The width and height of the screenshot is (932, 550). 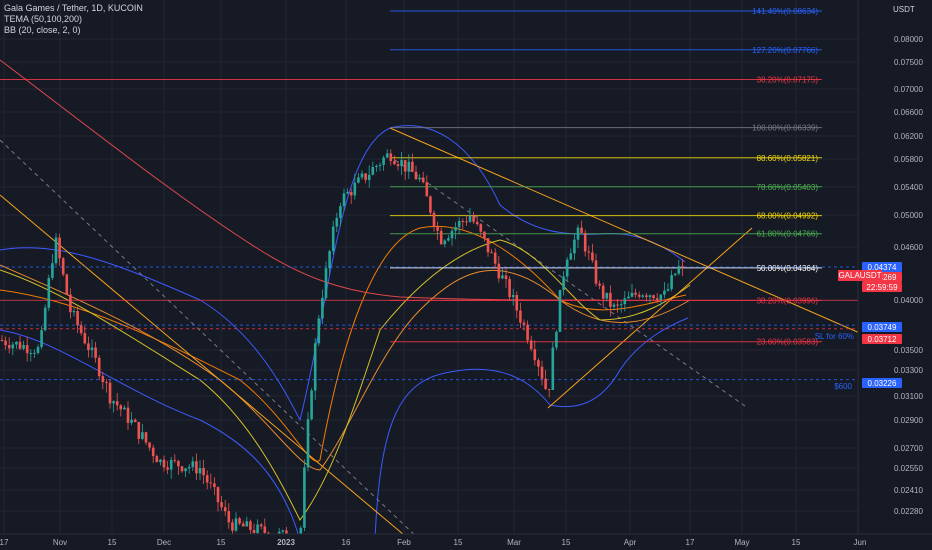 I want to click on bb-indicator-label: BB (20, close, 2, 0), so click(x=42, y=30).